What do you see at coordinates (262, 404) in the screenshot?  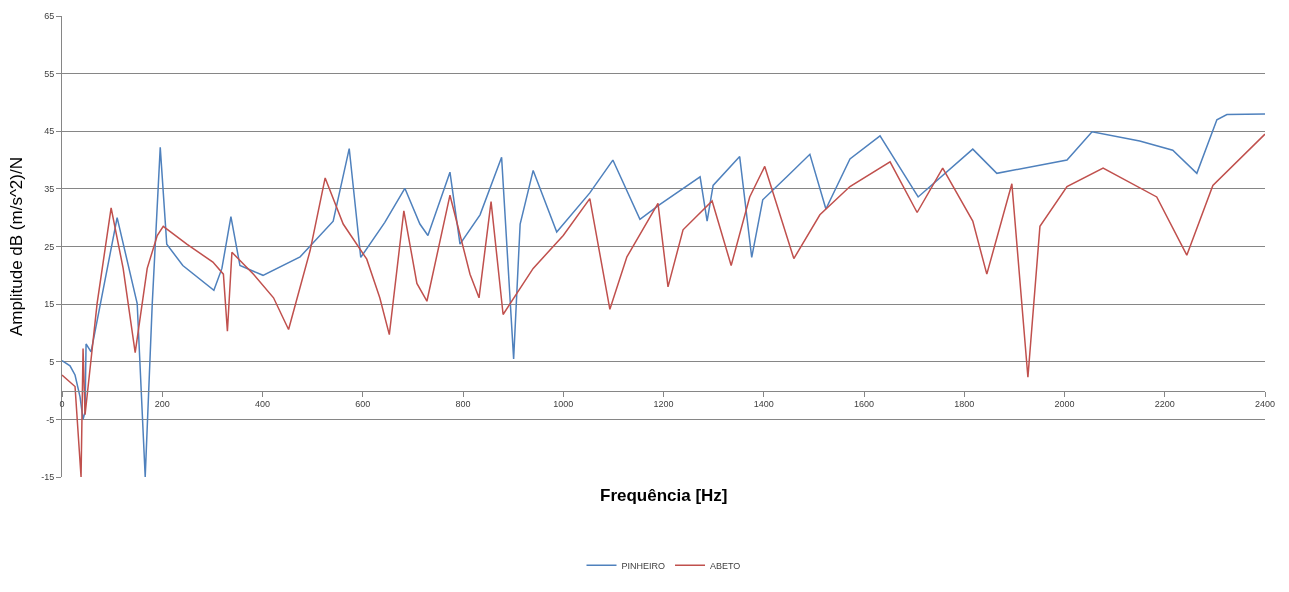 I see `x-tick-label: 400` at bounding box center [262, 404].